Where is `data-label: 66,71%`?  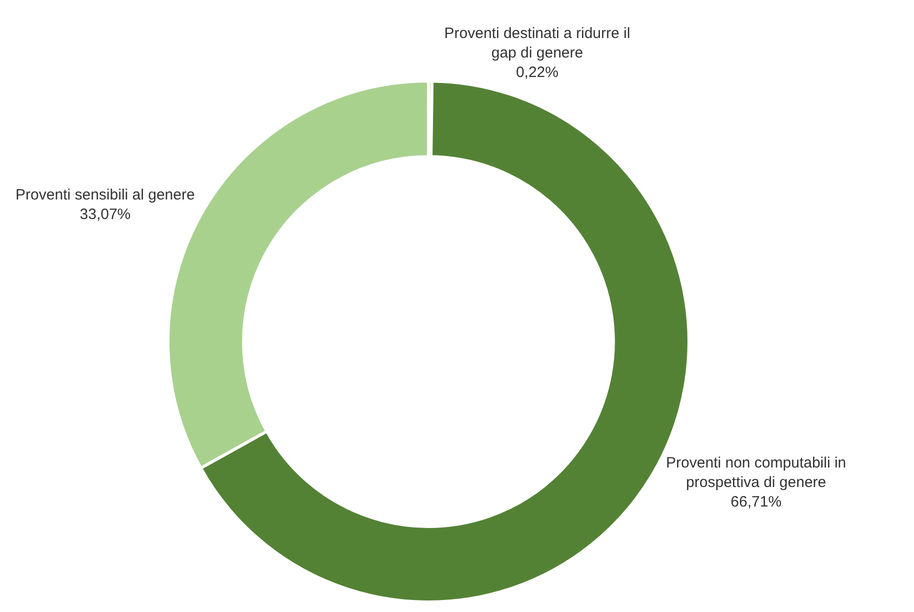
data-label: 66,71% is located at coordinates (756, 502).